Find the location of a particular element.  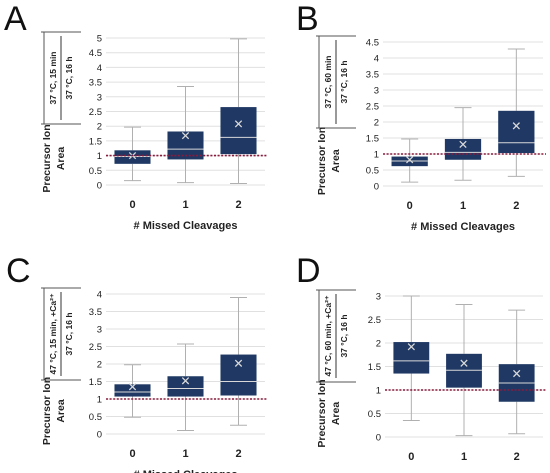

condition-numerator: 47 °C, 60 min, +Ca²⁺ is located at coordinates (328, 335).